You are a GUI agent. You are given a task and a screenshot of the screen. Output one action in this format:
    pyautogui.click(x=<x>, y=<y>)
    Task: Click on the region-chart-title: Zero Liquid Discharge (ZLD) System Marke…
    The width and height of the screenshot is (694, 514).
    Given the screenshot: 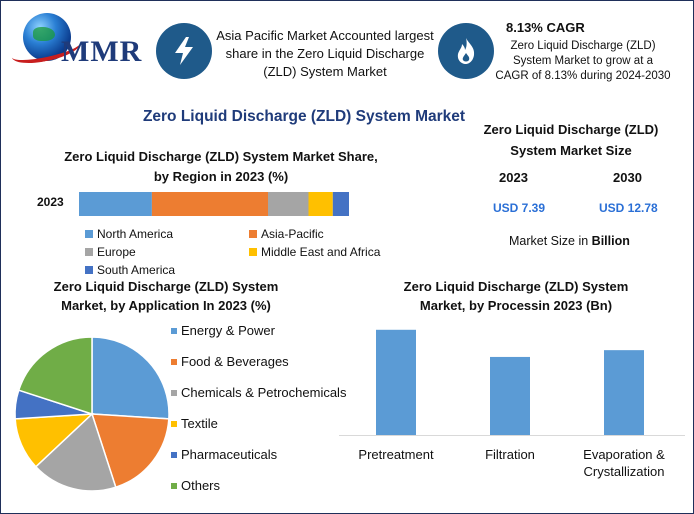 What is the action you would take?
    pyautogui.click(x=221, y=166)
    